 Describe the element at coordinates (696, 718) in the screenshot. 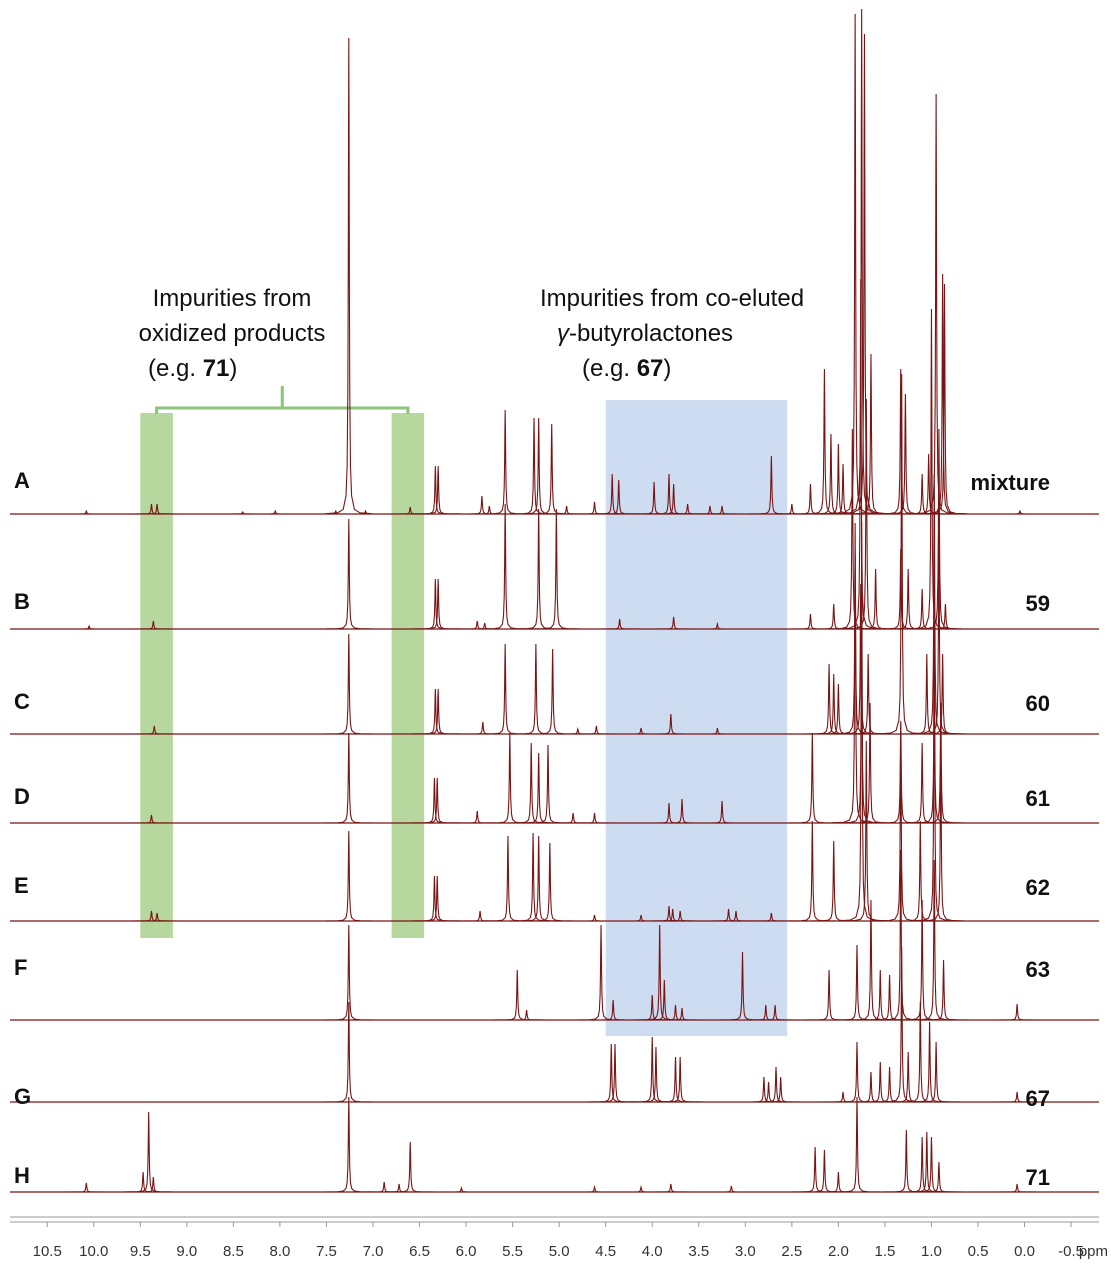

I see `highlight-band` at that location.